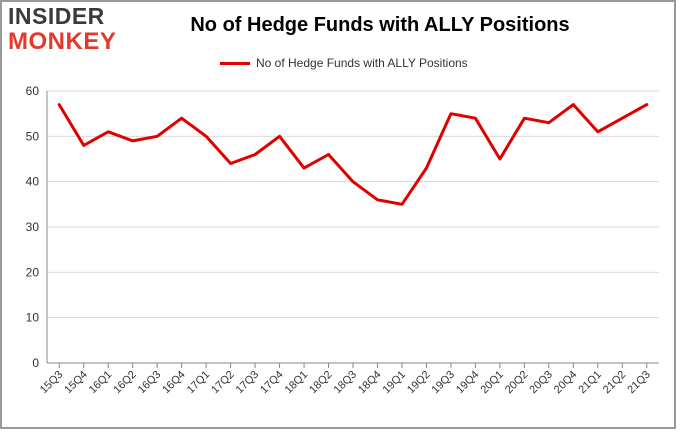  Describe the element at coordinates (33, 318) in the screenshot. I see `y-tick-label: 10` at that location.